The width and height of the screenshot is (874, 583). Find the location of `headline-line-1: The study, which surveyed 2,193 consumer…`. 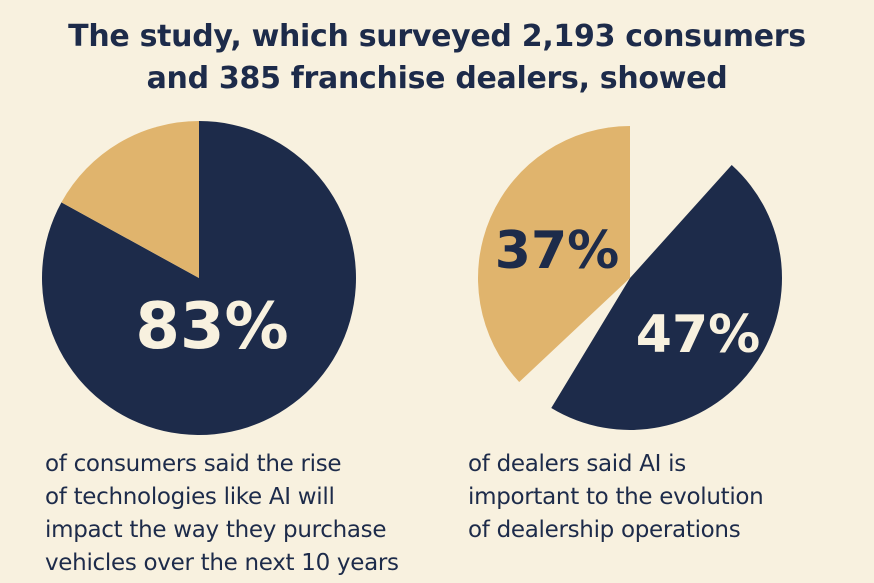

headline-line-1: The study, which surveyed 2,193 consumer… is located at coordinates (437, 36).